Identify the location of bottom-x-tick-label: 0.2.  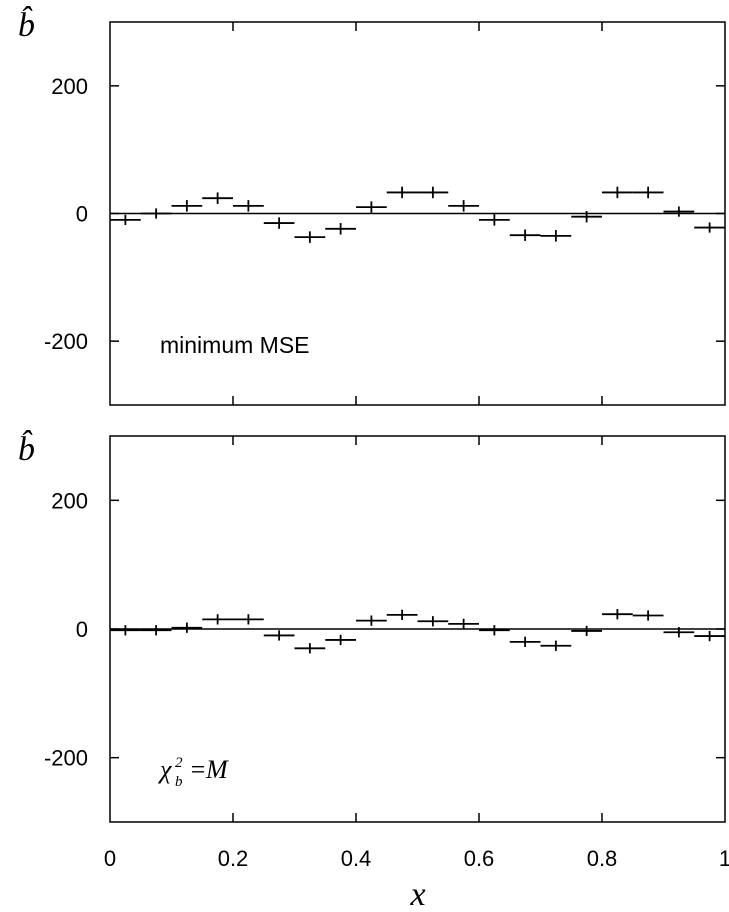
(233, 858).